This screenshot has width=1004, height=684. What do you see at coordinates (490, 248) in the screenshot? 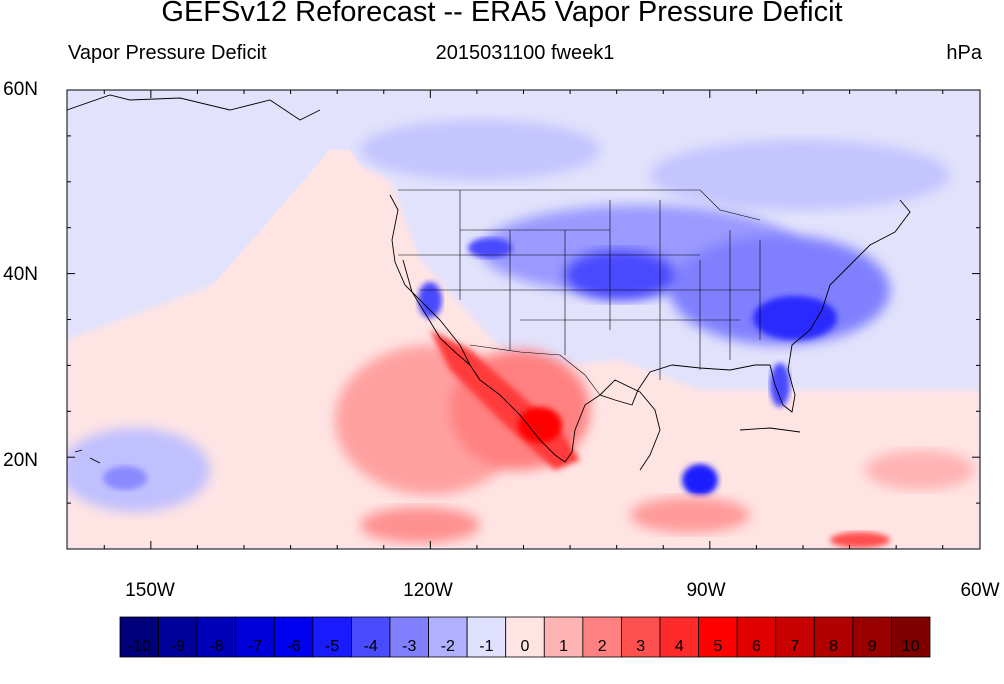
I see `blue-core-idaho` at bounding box center [490, 248].